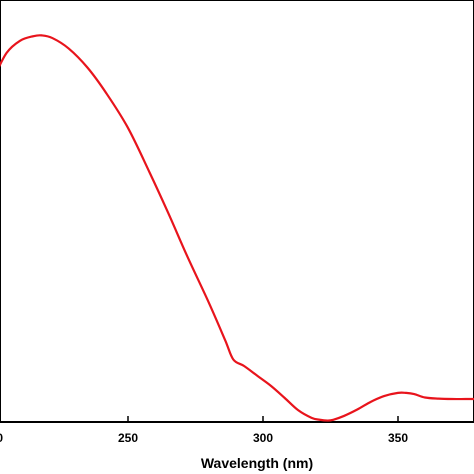 The width and height of the screenshot is (474, 474). I want to click on x-tick-label-250: 250, so click(128, 438).